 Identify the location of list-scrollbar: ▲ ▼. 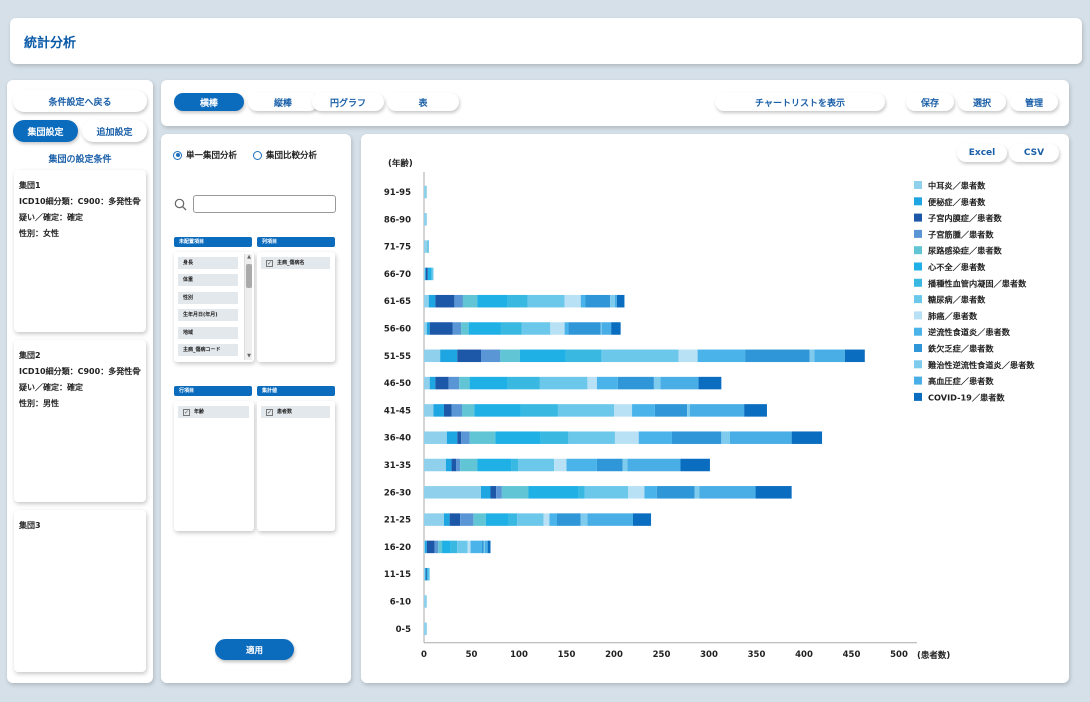
(248, 307).